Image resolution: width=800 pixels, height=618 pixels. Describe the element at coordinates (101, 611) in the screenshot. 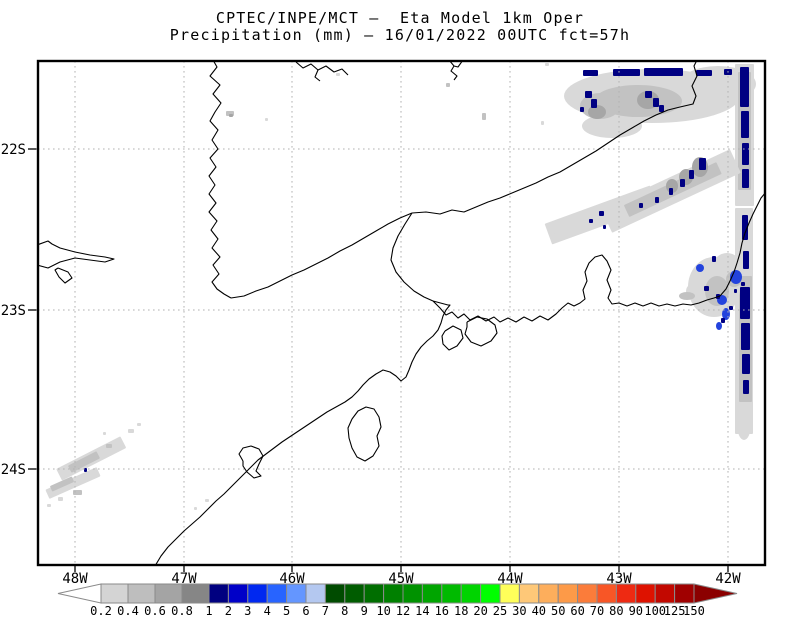

I see `colorbar-tick-label: 0.2` at that location.